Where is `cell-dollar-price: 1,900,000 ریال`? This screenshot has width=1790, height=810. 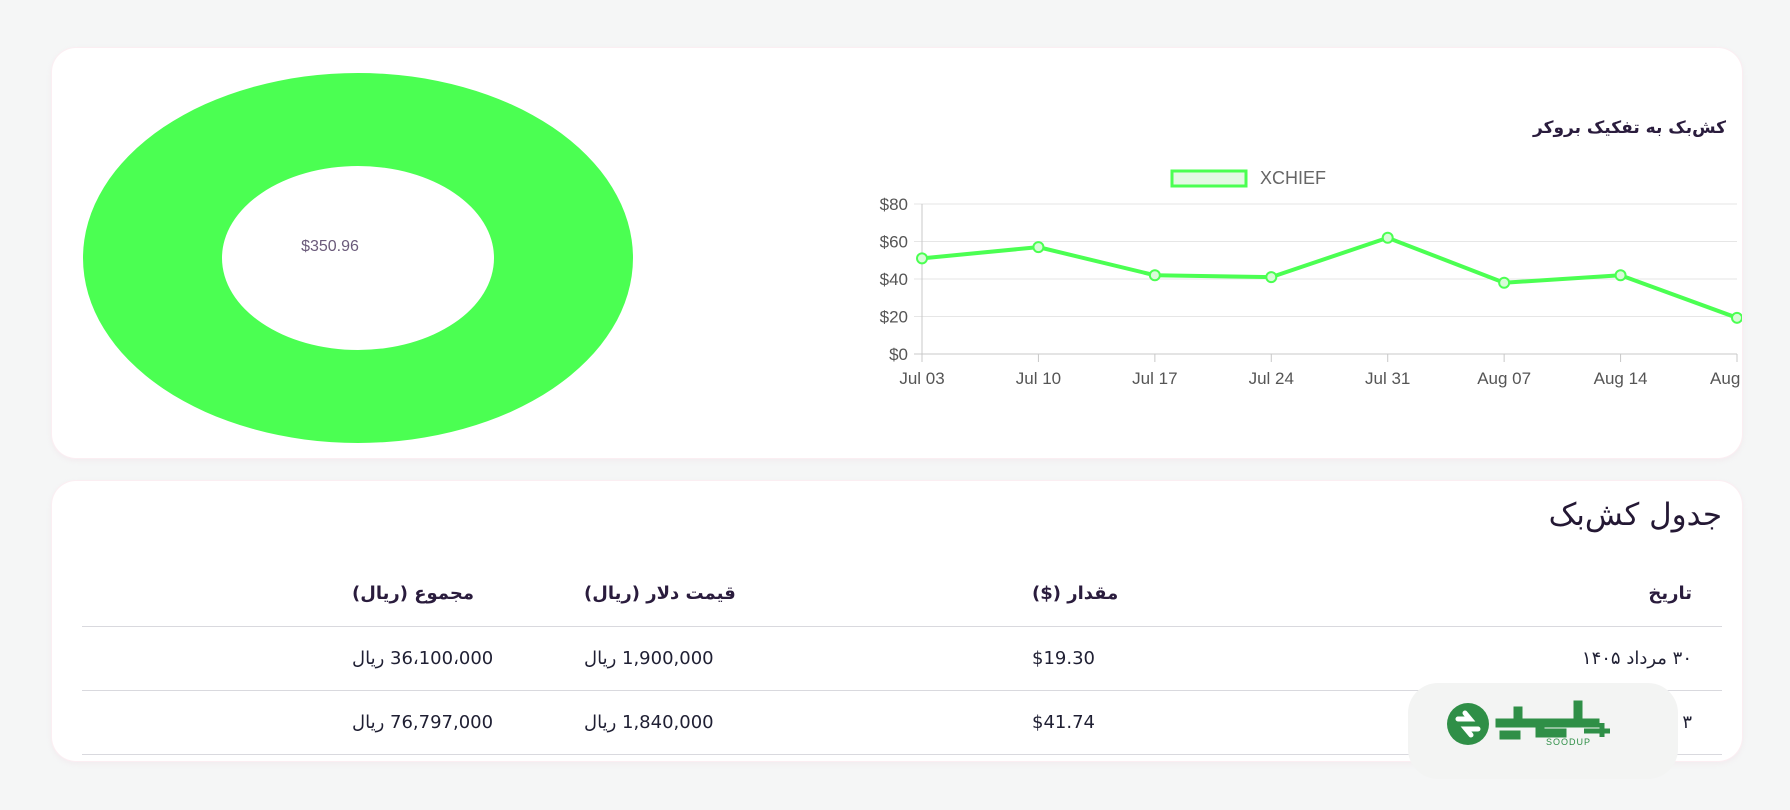
cell-dollar-price: 1,900,000 ریال is located at coordinates (808, 658).